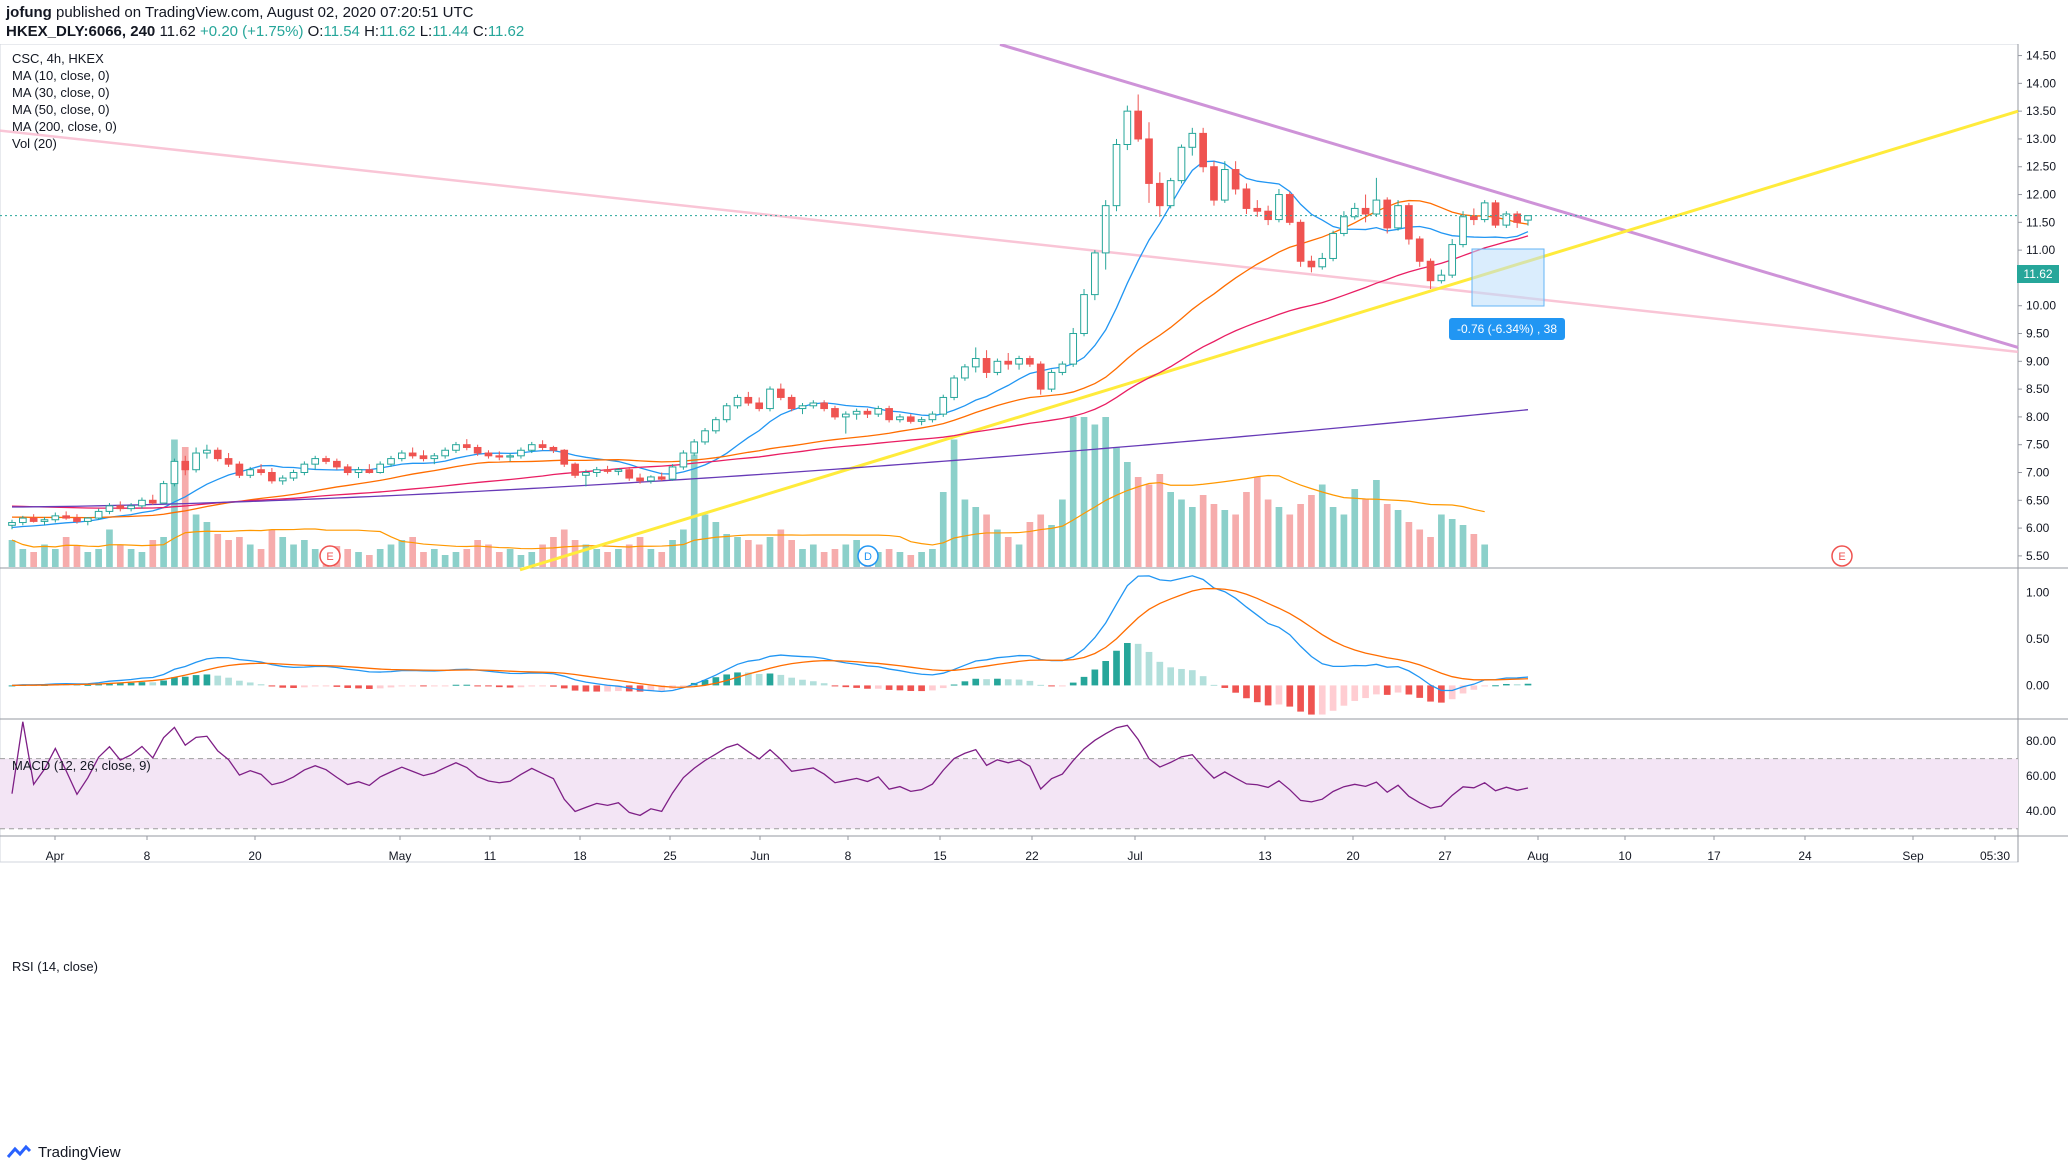 This screenshot has height=1170, width=2068. Describe the element at coordinates (55, 966) in the screenshot. I see `rsi-label: RSI (14, close)` at that location.